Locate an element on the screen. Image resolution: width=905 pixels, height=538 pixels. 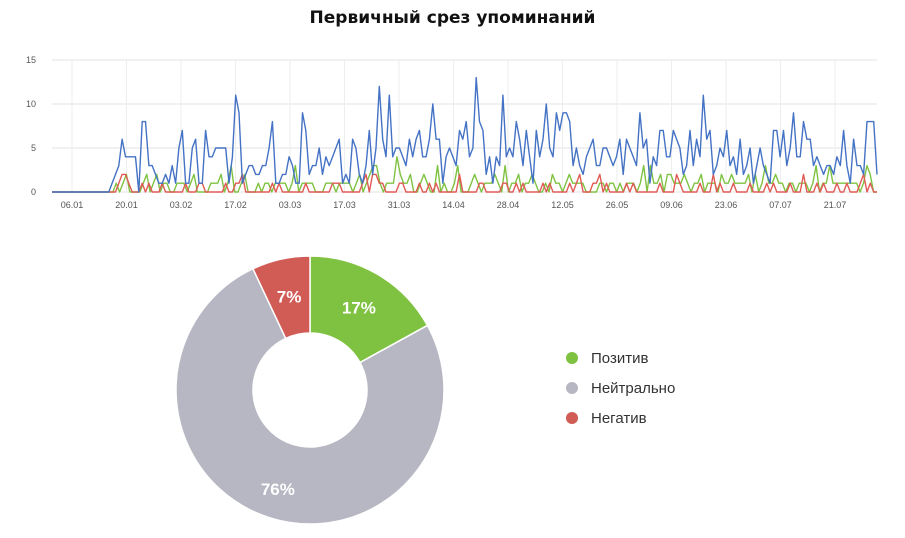
sentiment-donut-chart: 17% 76% 7% is located at coordinates (310, 390).